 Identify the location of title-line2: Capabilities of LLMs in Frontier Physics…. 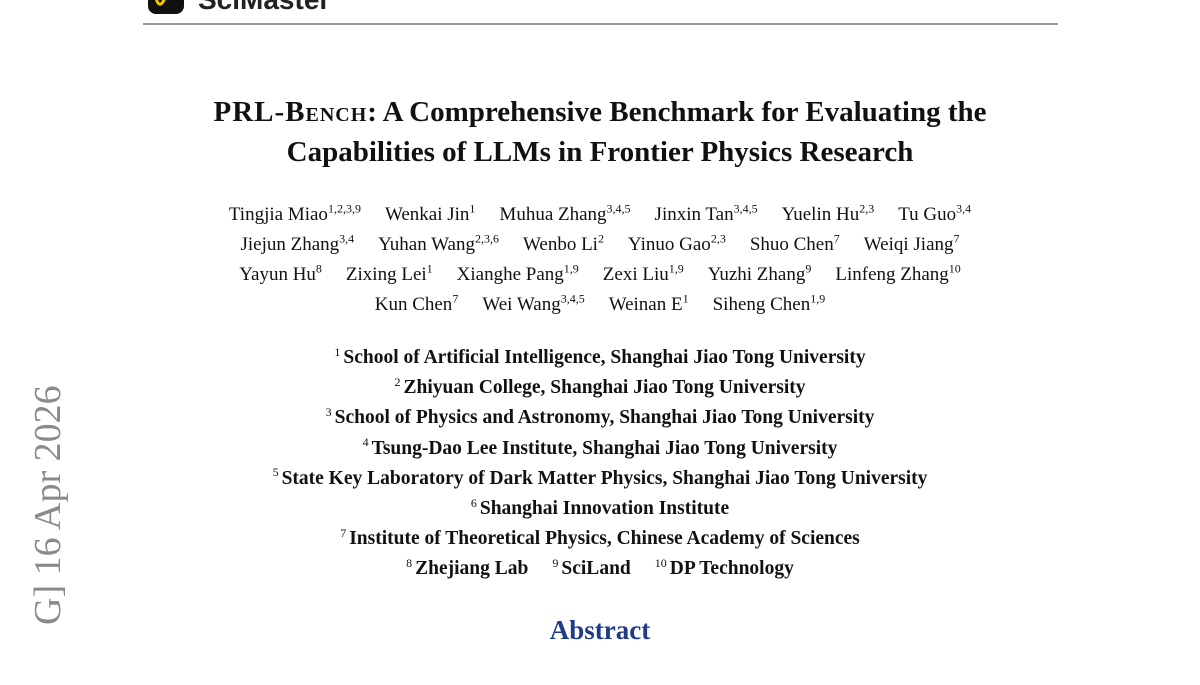
(600, 152).